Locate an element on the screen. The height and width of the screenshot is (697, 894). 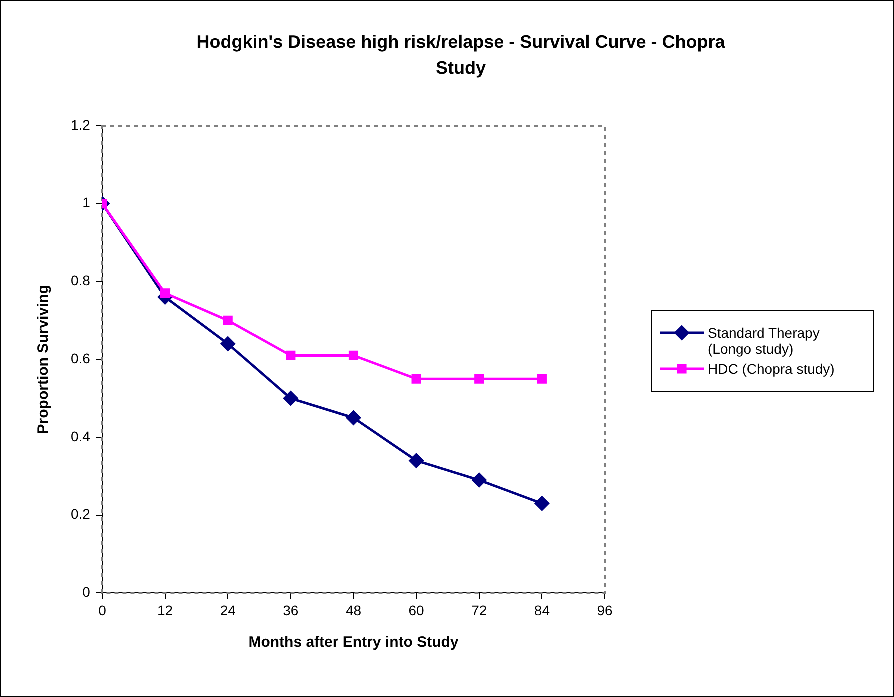
x-tick-label: 36 is located at coordinates (291, 610).